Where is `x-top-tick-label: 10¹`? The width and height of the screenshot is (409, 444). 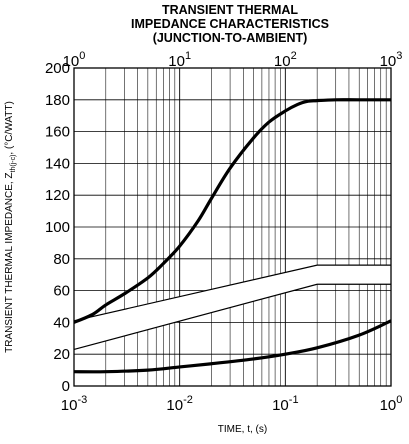 x-top-tick-label: 10¹ is located at coordinates (179, 60).